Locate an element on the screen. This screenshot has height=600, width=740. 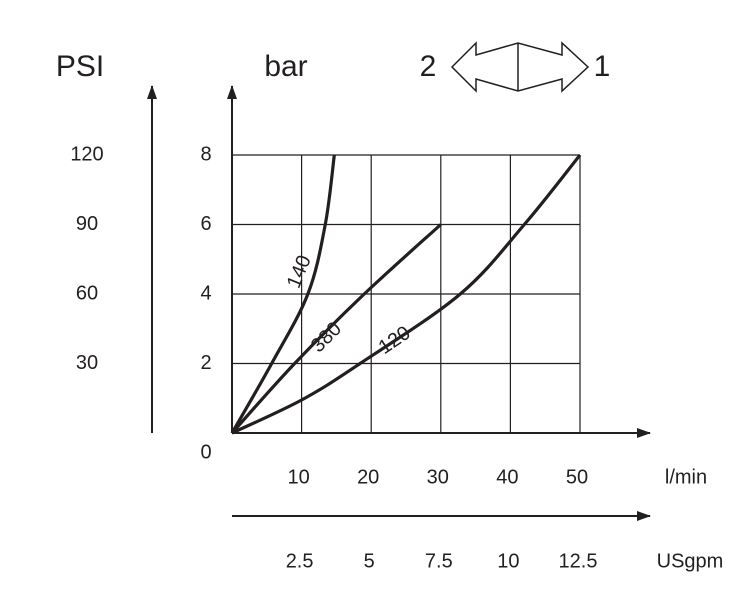
x2-tick-label: 12.5 is located at coordinates (578, 561).